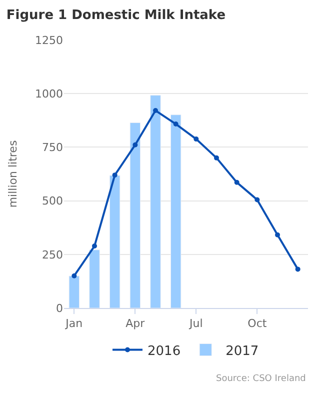  What do you see at coordinates (52, 201) in the screenshot?
I see `y-tick-label: 500` at bounding box center [52, 201].